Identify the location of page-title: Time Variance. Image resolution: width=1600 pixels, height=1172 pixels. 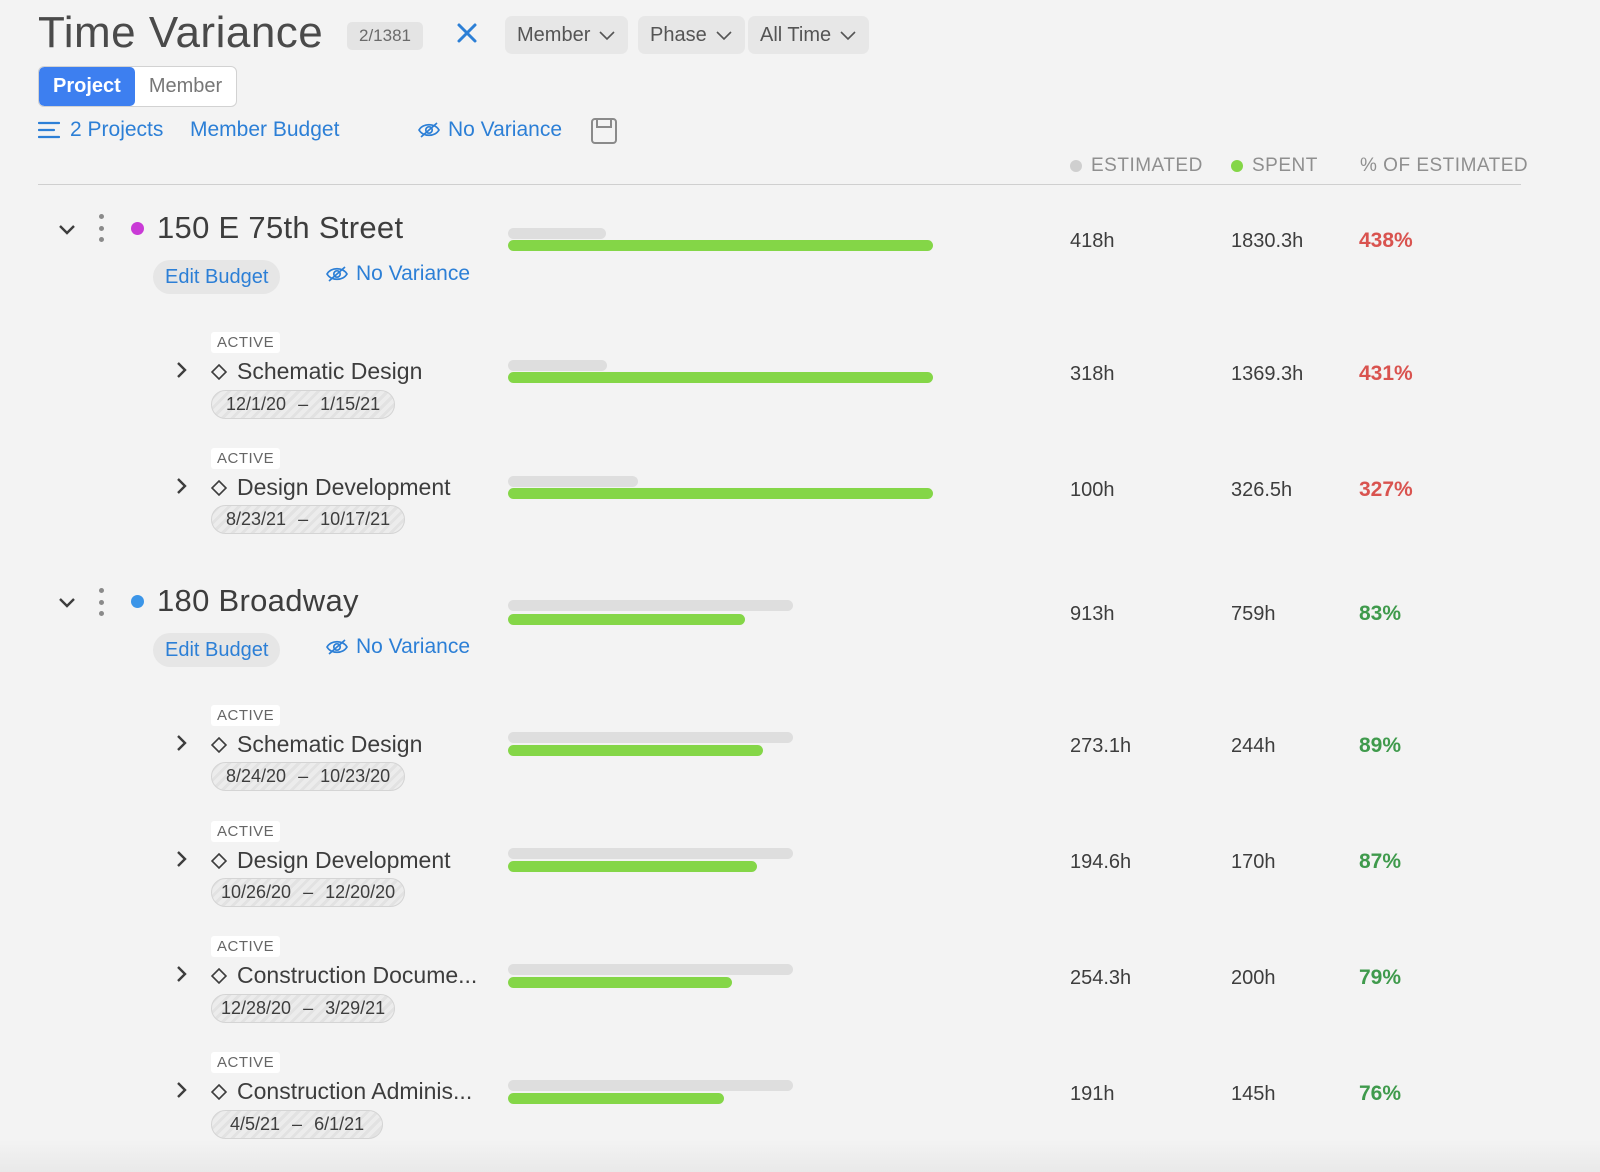
(181, 32).